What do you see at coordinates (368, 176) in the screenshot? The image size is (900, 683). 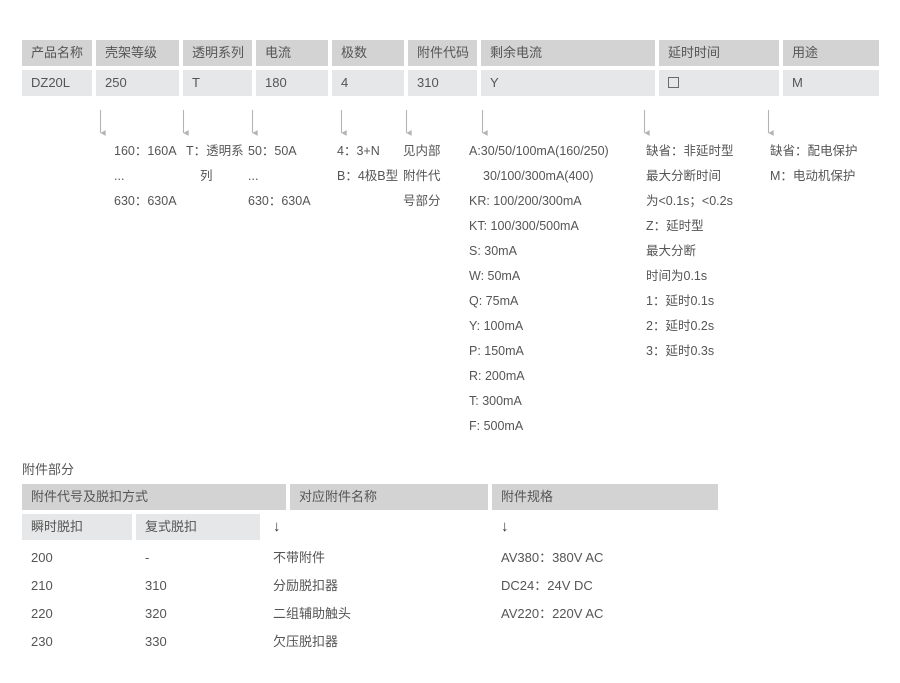 I see `explanation-line: B：4极B型` at bounding box center [368, 176].